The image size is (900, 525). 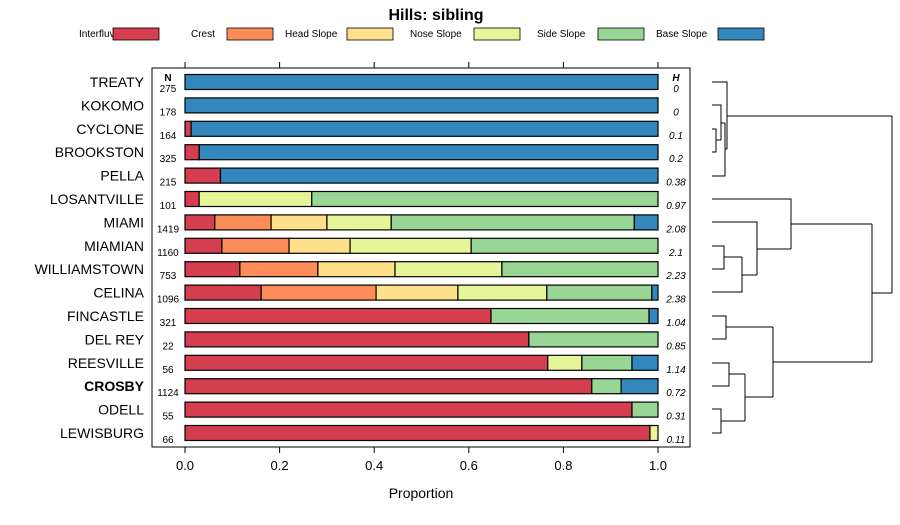 I want to click on row-label: BROOKSTON, so click(x=99, y=152).